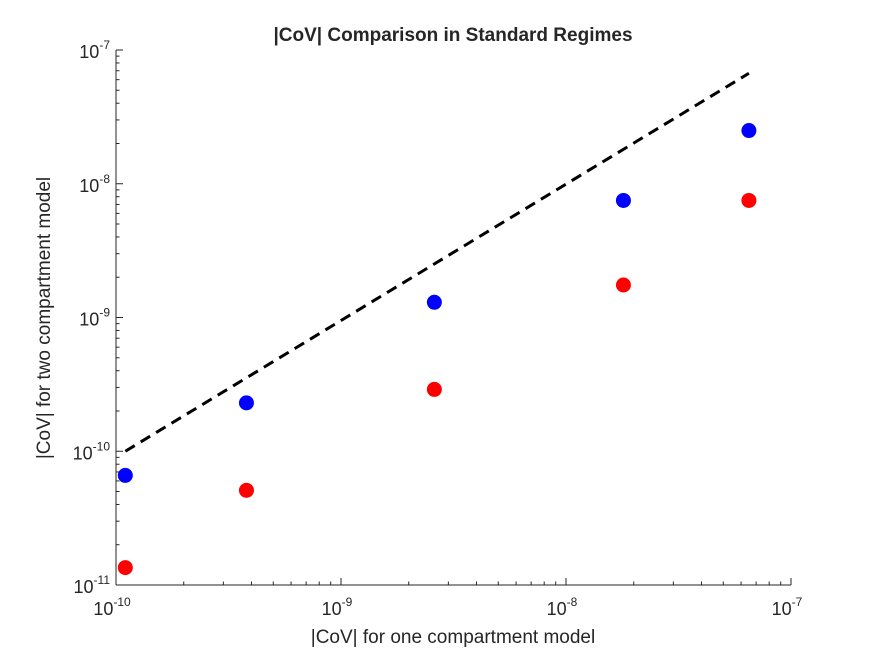 The height and width of the screenshot is (657, 875). What do you see at coordinates (337, 607) in the screenshot?
I see `x-tick-label: 10⁻⁹` at bounding box center [337, 607].